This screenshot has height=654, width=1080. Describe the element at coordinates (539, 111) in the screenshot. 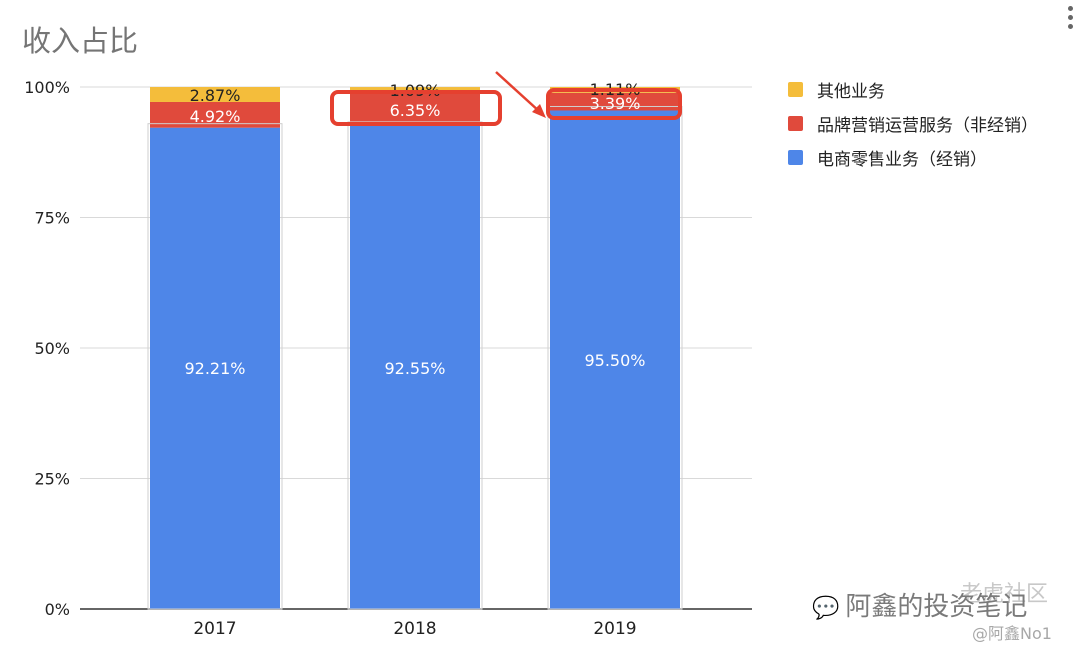

I see `annotation-arrowhead` at that location.